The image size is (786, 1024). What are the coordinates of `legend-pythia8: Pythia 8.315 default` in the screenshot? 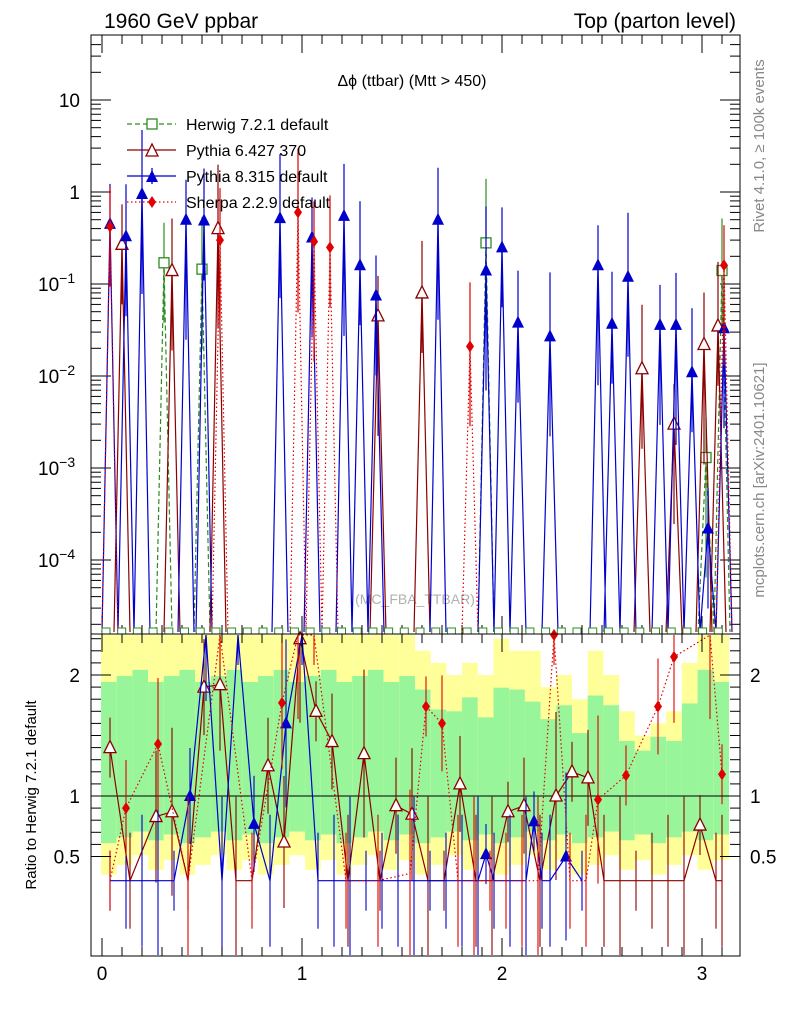 It's located at (227, 177).